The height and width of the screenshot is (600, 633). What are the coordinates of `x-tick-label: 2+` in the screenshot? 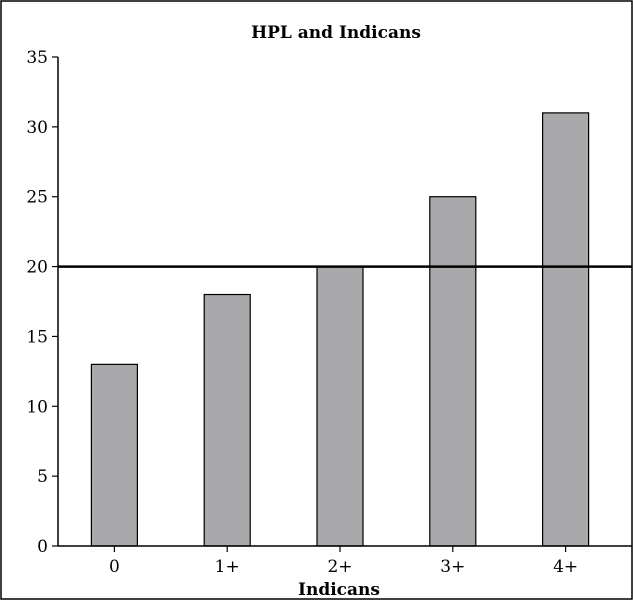 It's located at (339, 567).